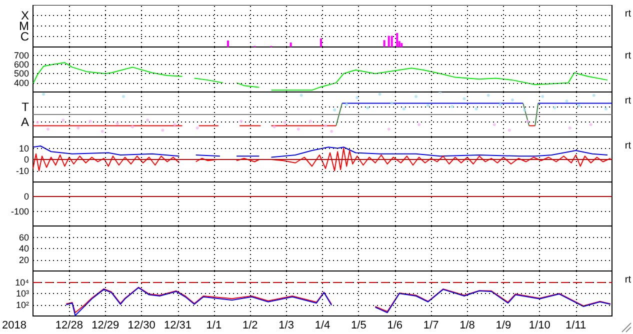  What do you see at coordinates (23, 249) in the screenshot?
I see `y-tick-label: 40` at bounding box center [23, 249].